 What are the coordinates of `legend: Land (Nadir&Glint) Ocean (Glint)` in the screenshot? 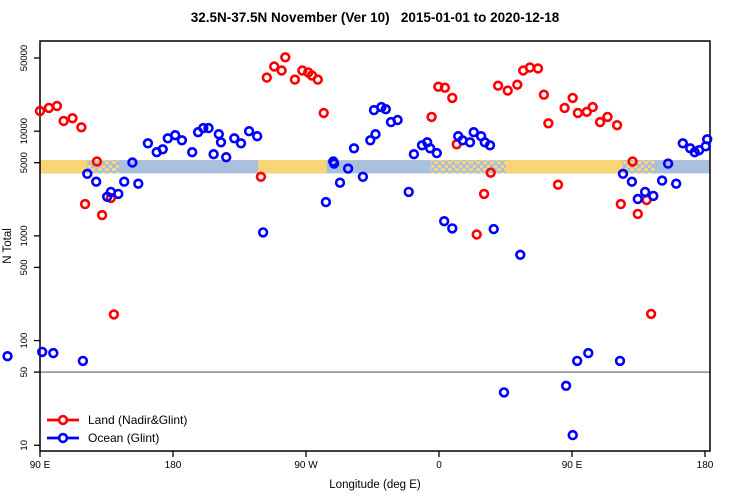 It's located at (117, 429).